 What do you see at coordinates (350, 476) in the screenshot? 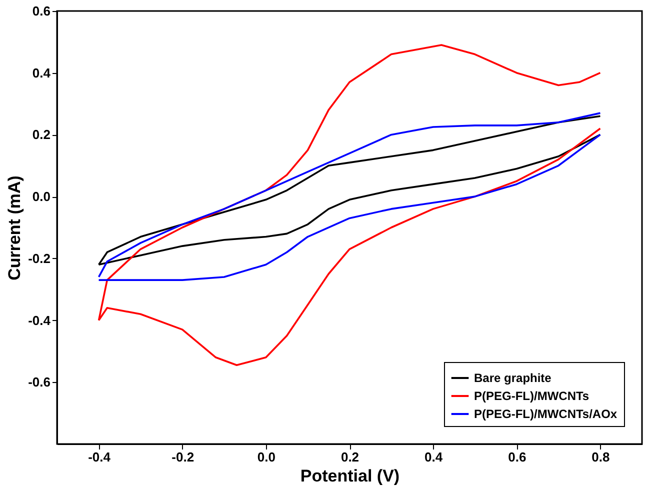
I see `x-axis-title: Potential (V)` at bounding box center [350, 476].